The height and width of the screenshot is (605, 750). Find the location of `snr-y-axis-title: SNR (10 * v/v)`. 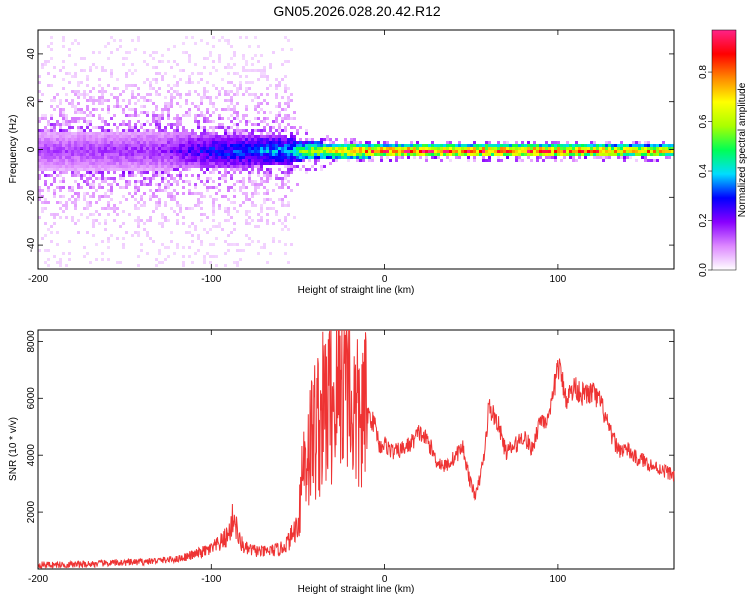

snr-y-axis-title: SNR (10 * v/v) is located at coordinates (13, 449).